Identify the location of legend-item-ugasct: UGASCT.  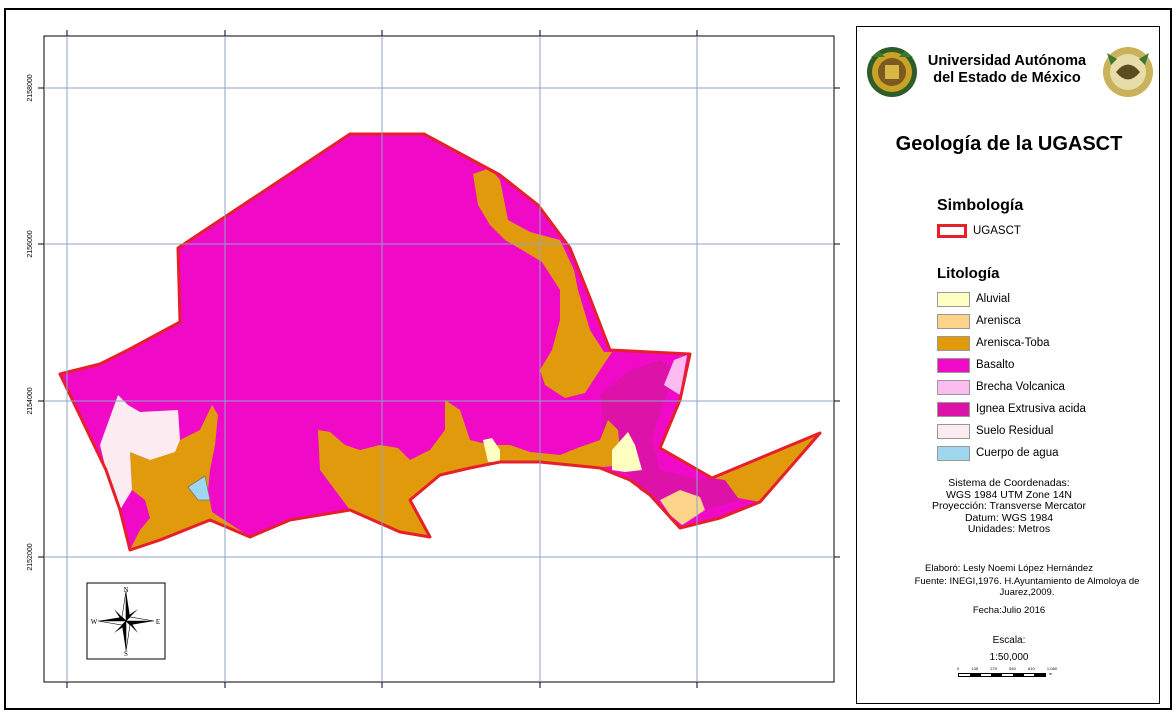
(979, 231).